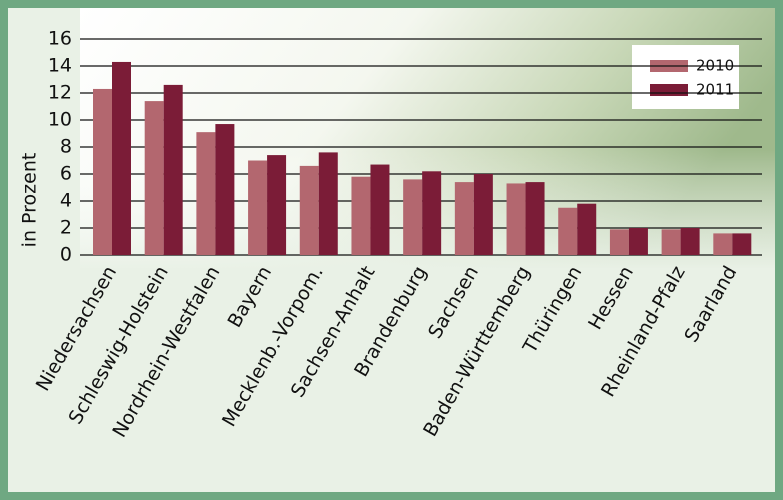 The height and width of the screenshot is (500, 783). Describe the element at coordinates (685, 77) in the screenshot. I see `legend-box` at that location.